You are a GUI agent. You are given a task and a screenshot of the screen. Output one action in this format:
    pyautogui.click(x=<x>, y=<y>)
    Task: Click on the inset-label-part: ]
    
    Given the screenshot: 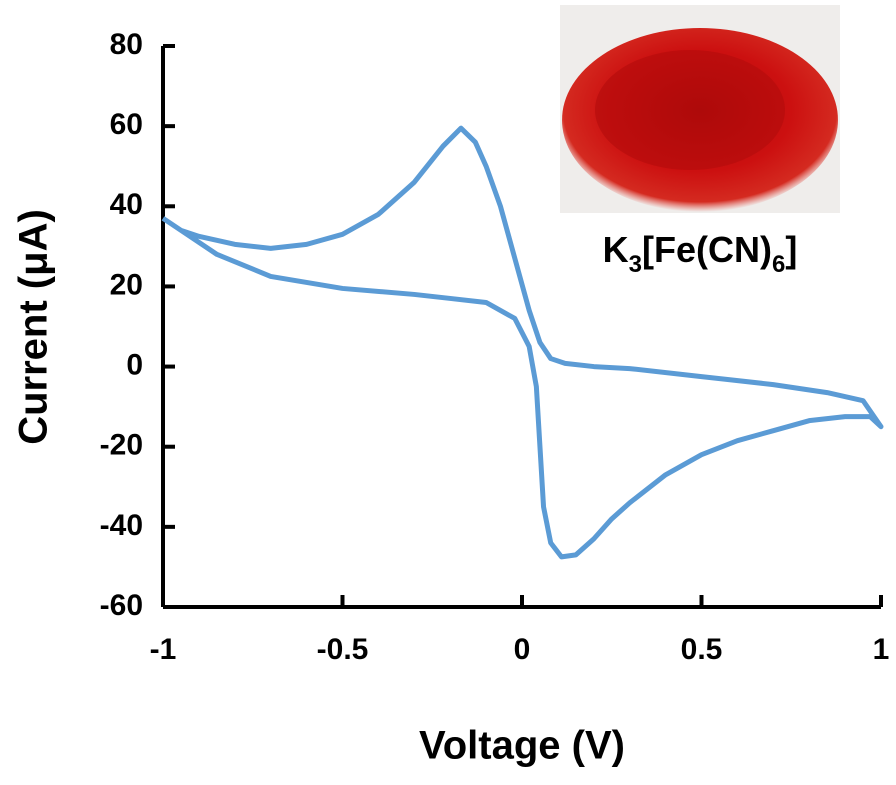 What is the action you would take?
    pyautogui.click(x=791, y=249)
    